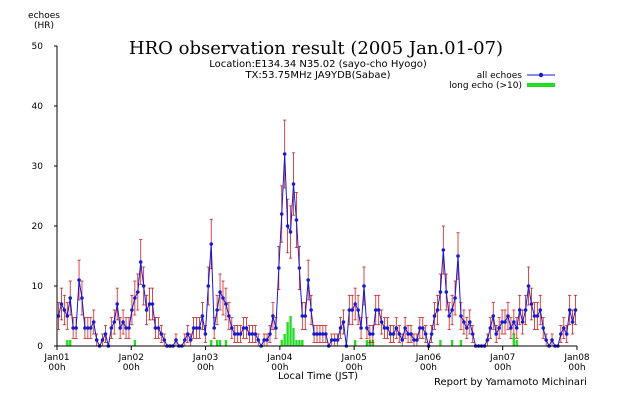 This screenshot has width=640, height=400. I want to click on x-tick-label: Jan02, so click(131, 358).